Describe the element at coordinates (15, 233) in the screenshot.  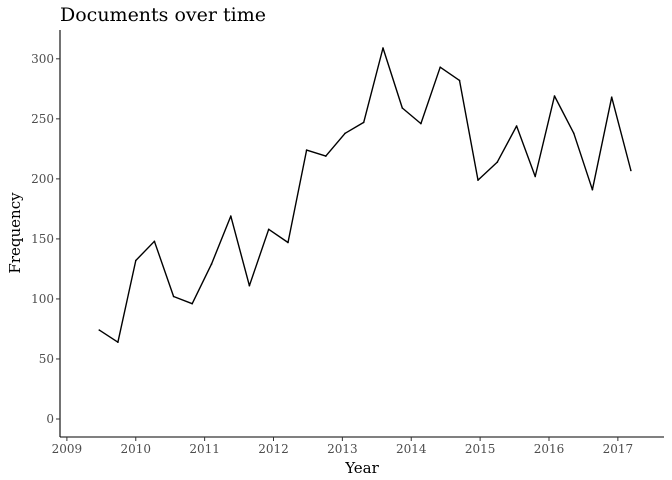
I see `y-axis-title: Frequency` at that location.